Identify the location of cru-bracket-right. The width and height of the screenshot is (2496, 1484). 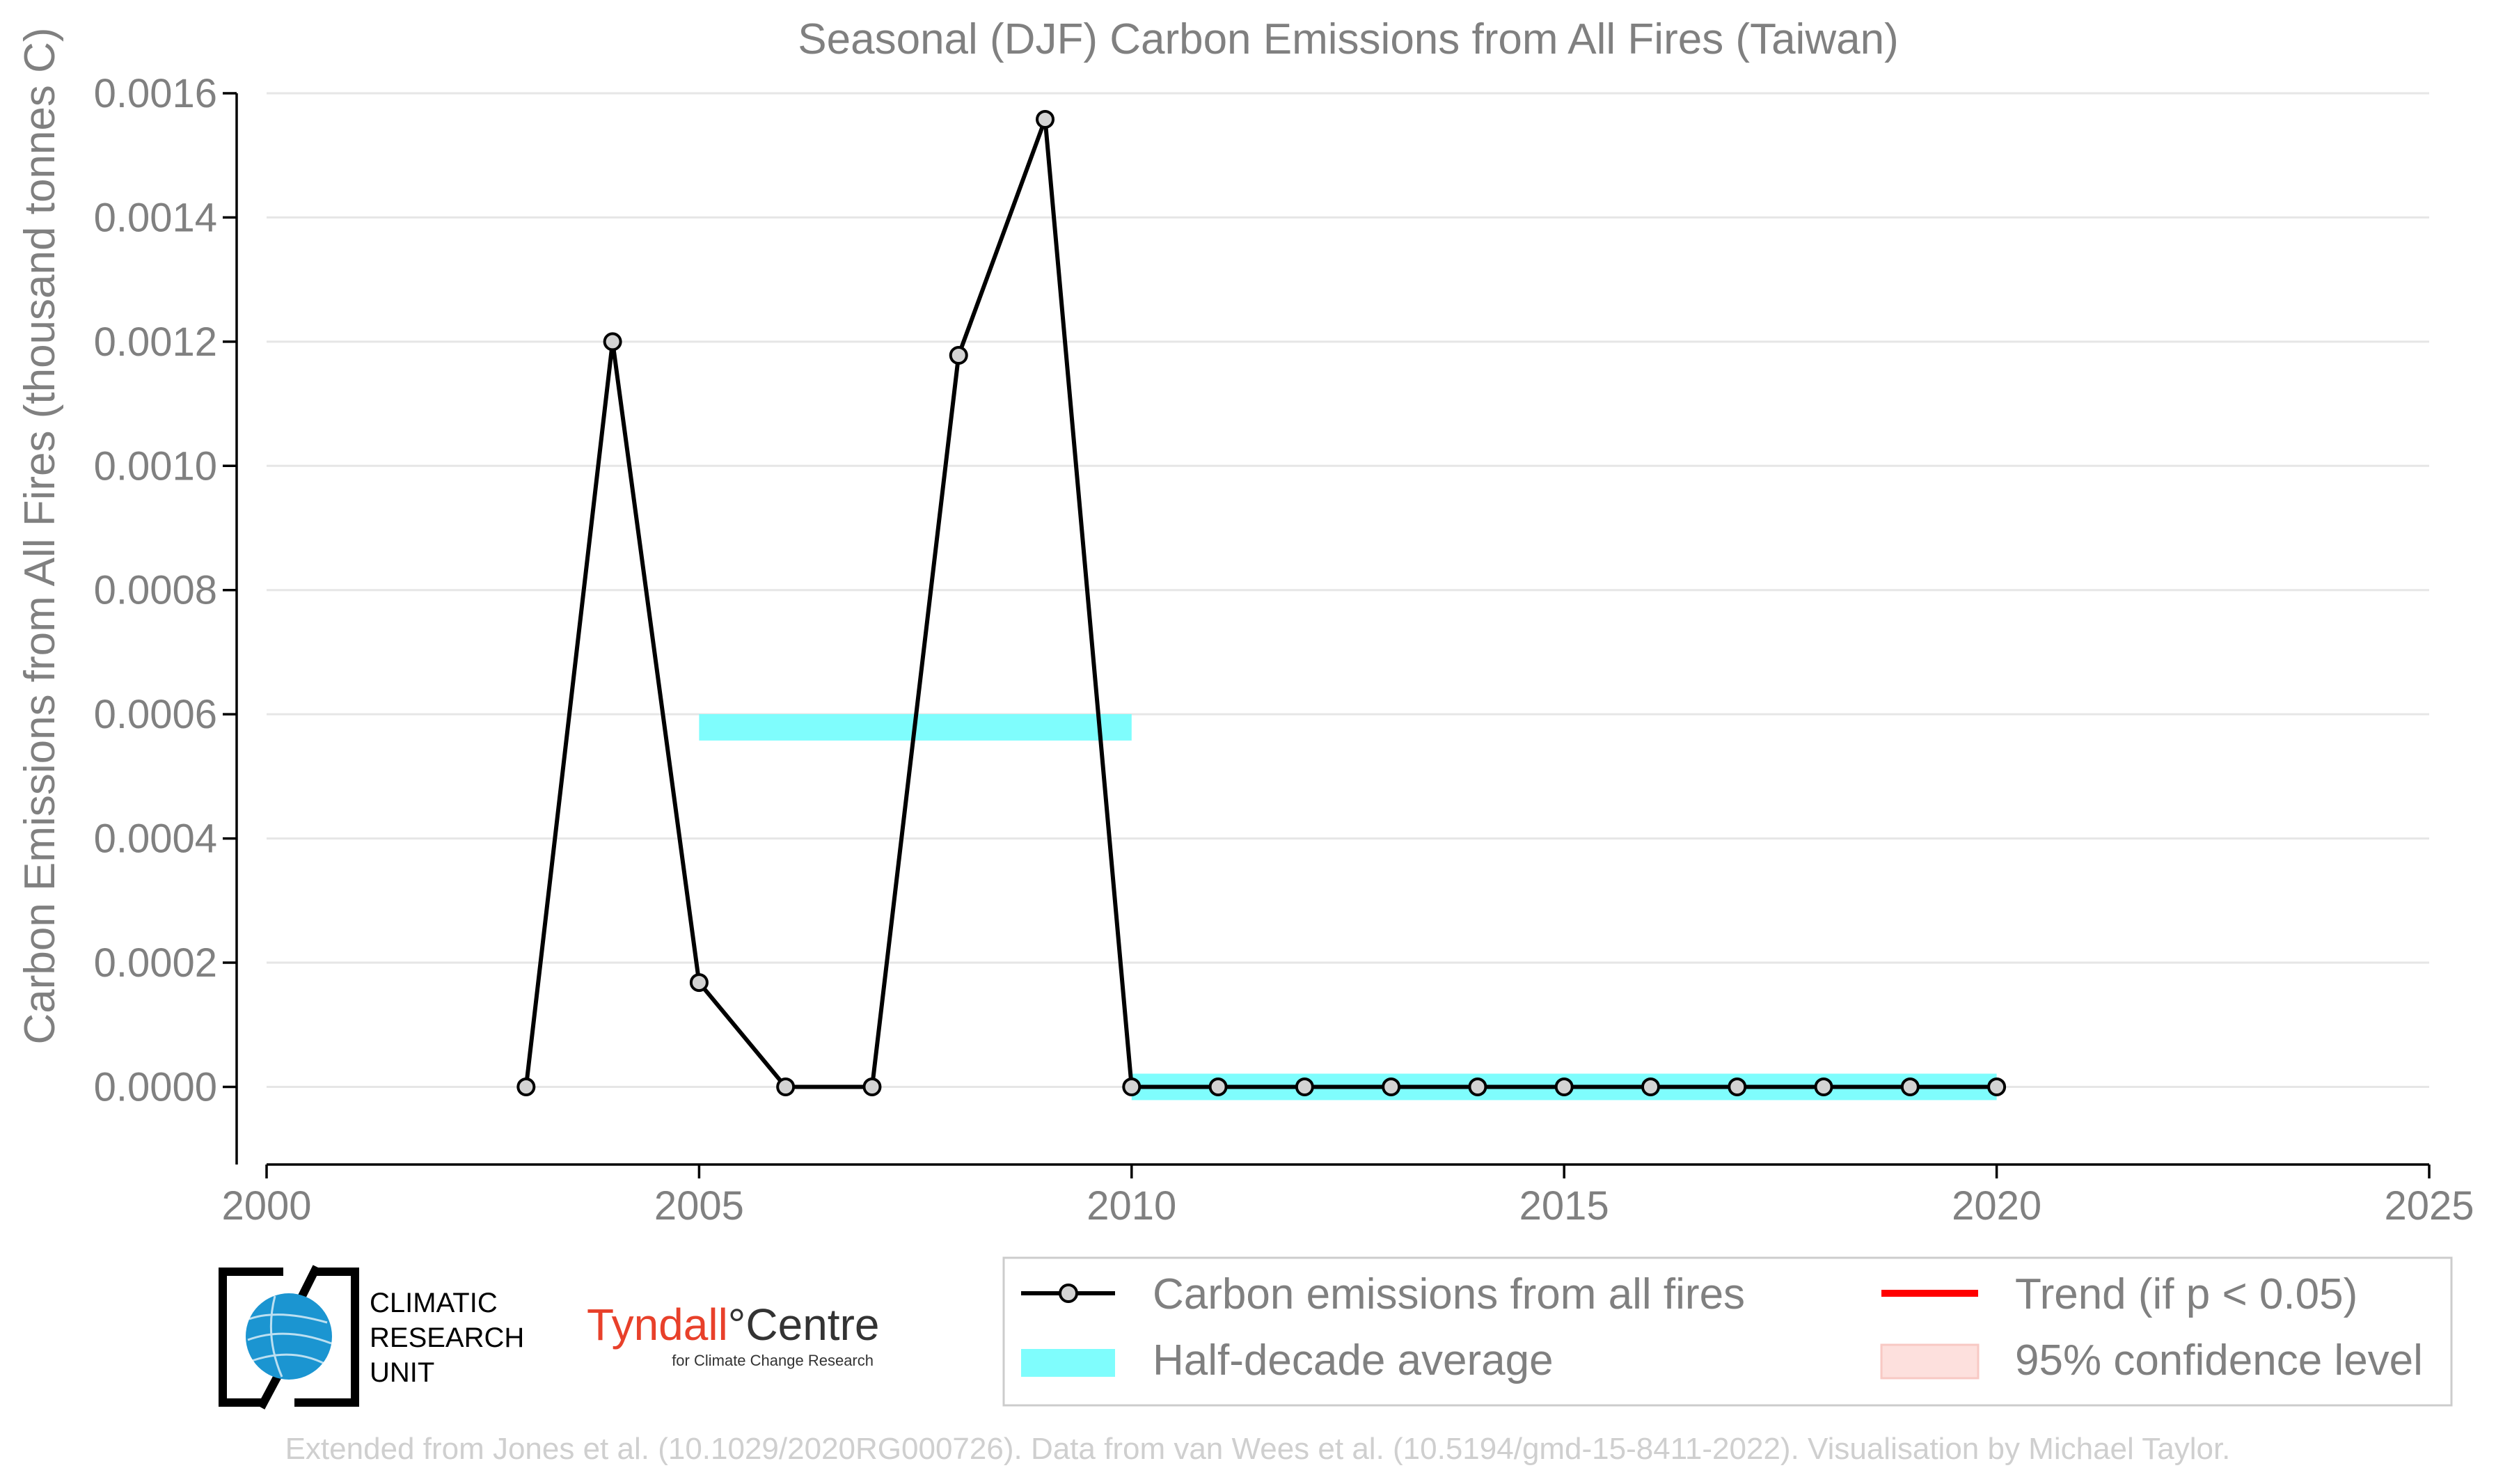
(326, 1337).